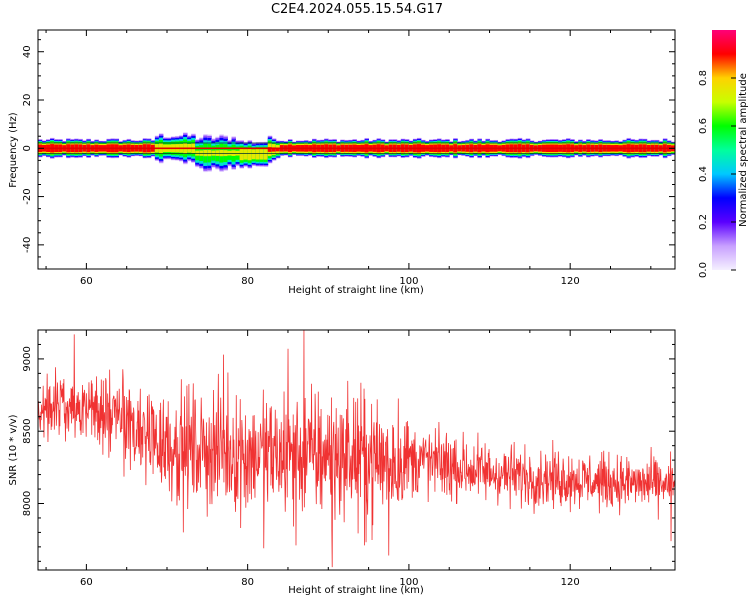 The image size is (750, 600). I want to click on snr-xtick-label: 80, so click(247, 582).